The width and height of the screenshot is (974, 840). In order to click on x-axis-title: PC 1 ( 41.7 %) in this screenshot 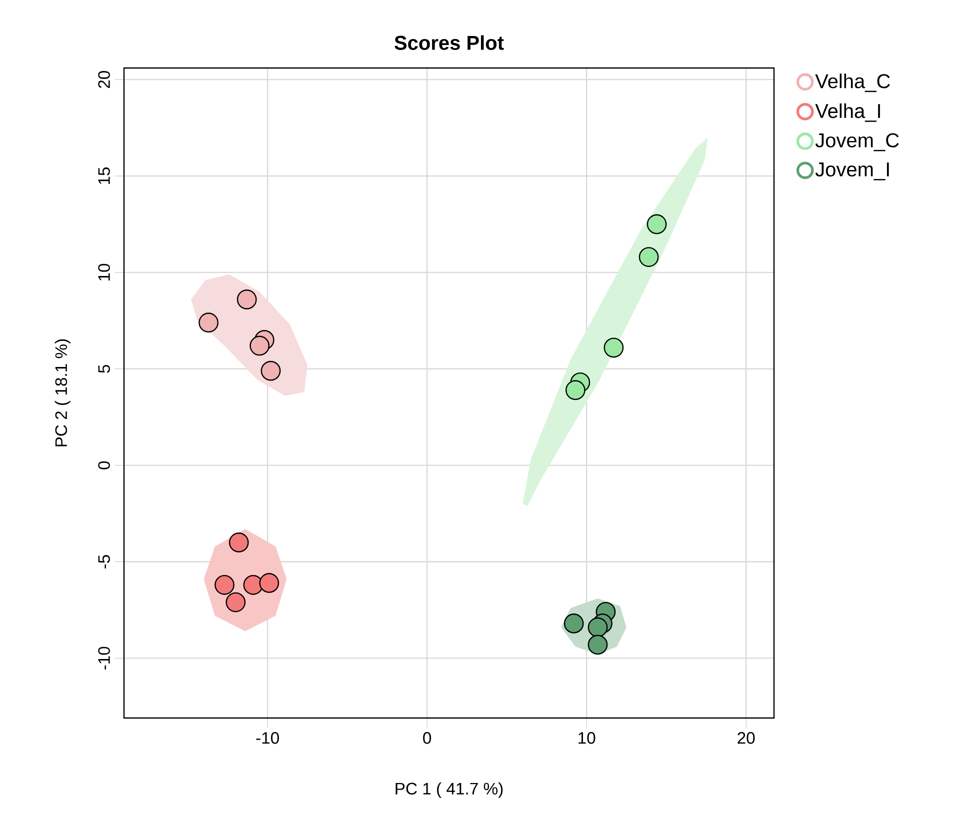, I will do `click(449, 790)`.